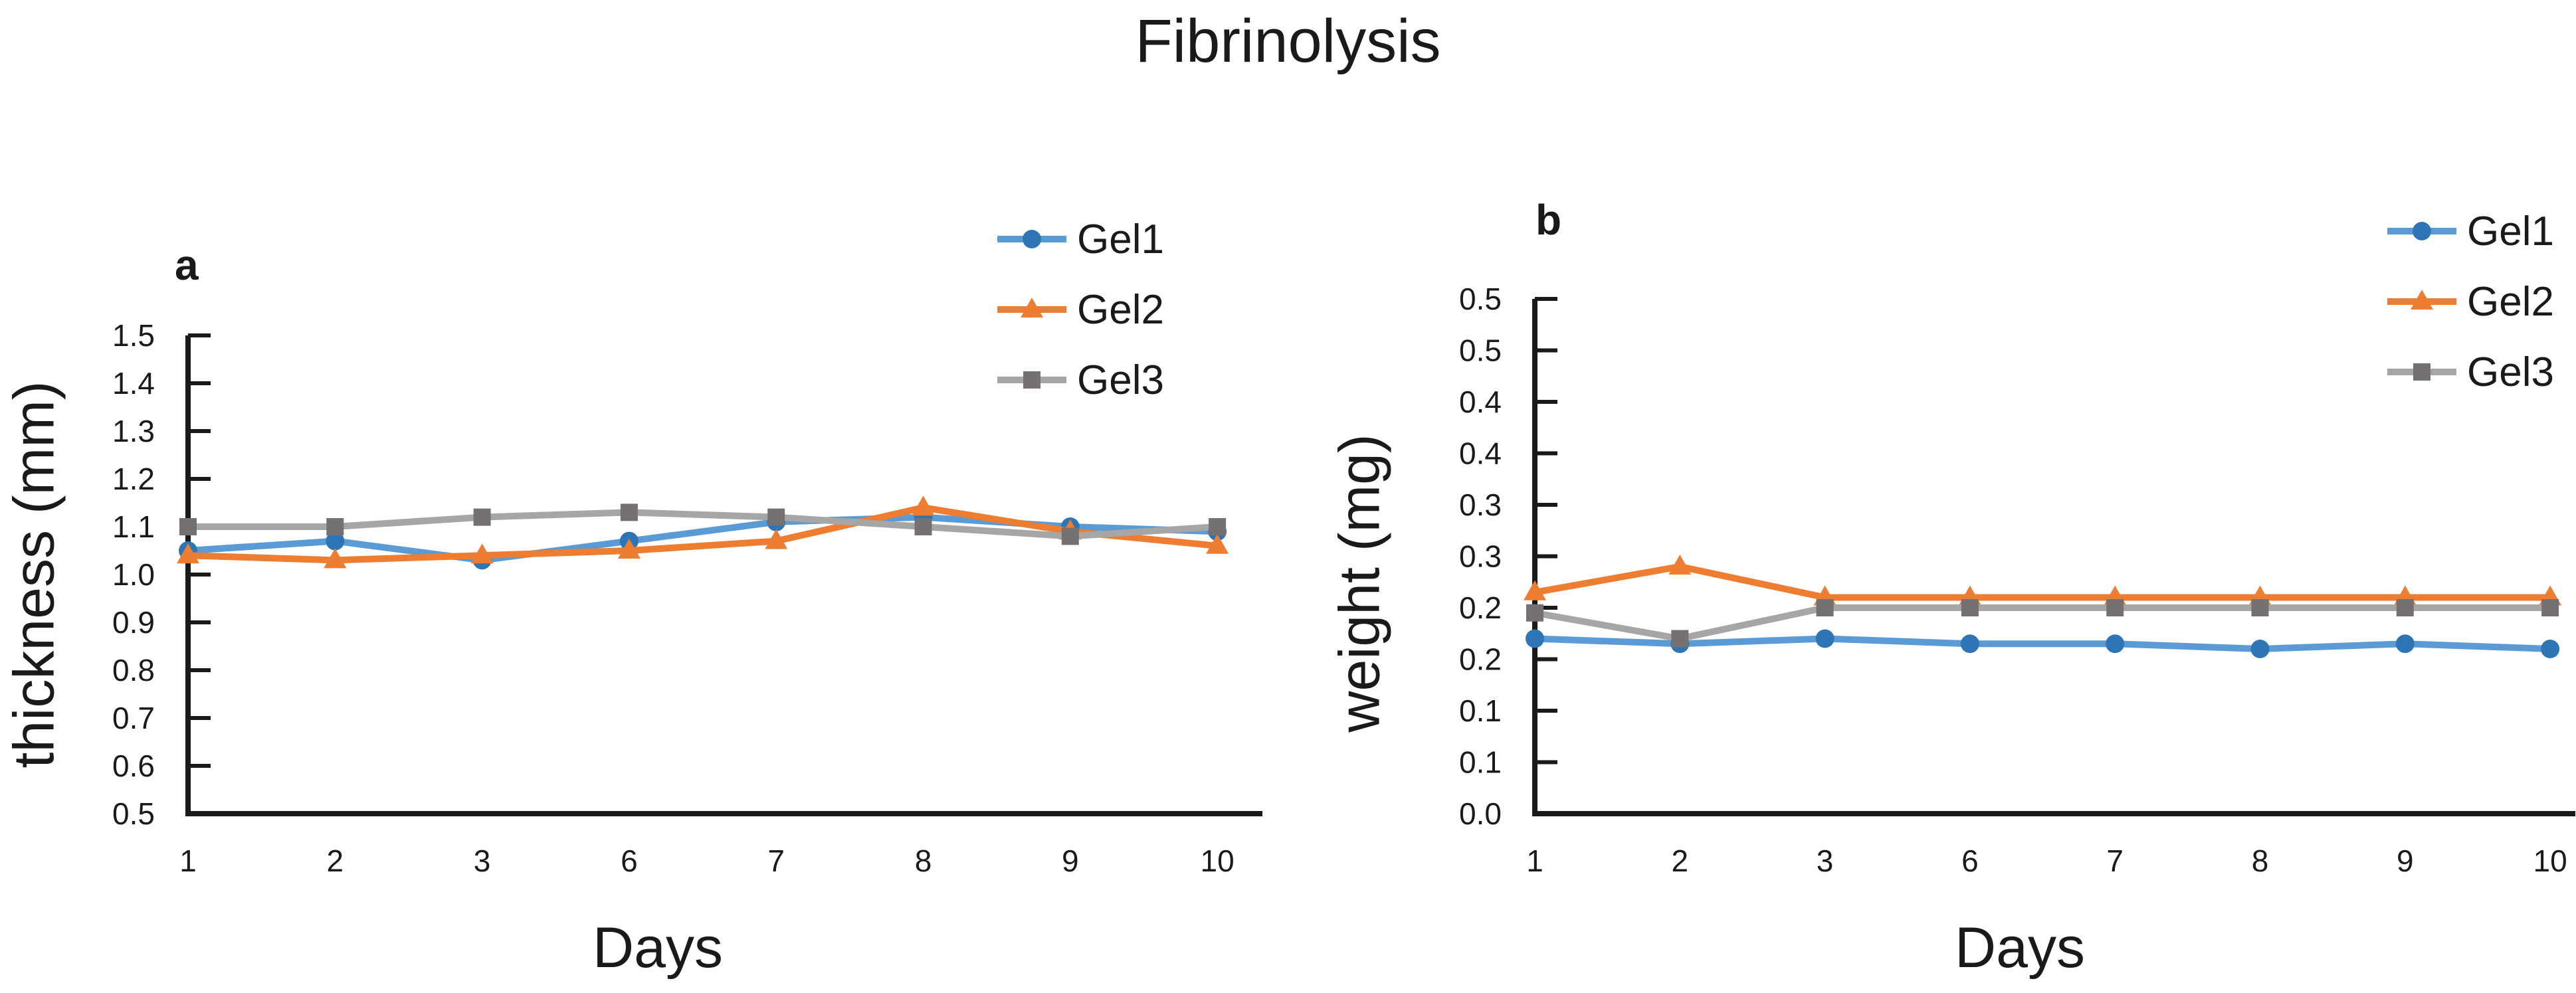 The height and width of the screenshot is (993, 2576). What do you see at coordinates (2405, 644) in the screenshot?
I see `marker-gel1-day9` at bounding box center [2405, 644].